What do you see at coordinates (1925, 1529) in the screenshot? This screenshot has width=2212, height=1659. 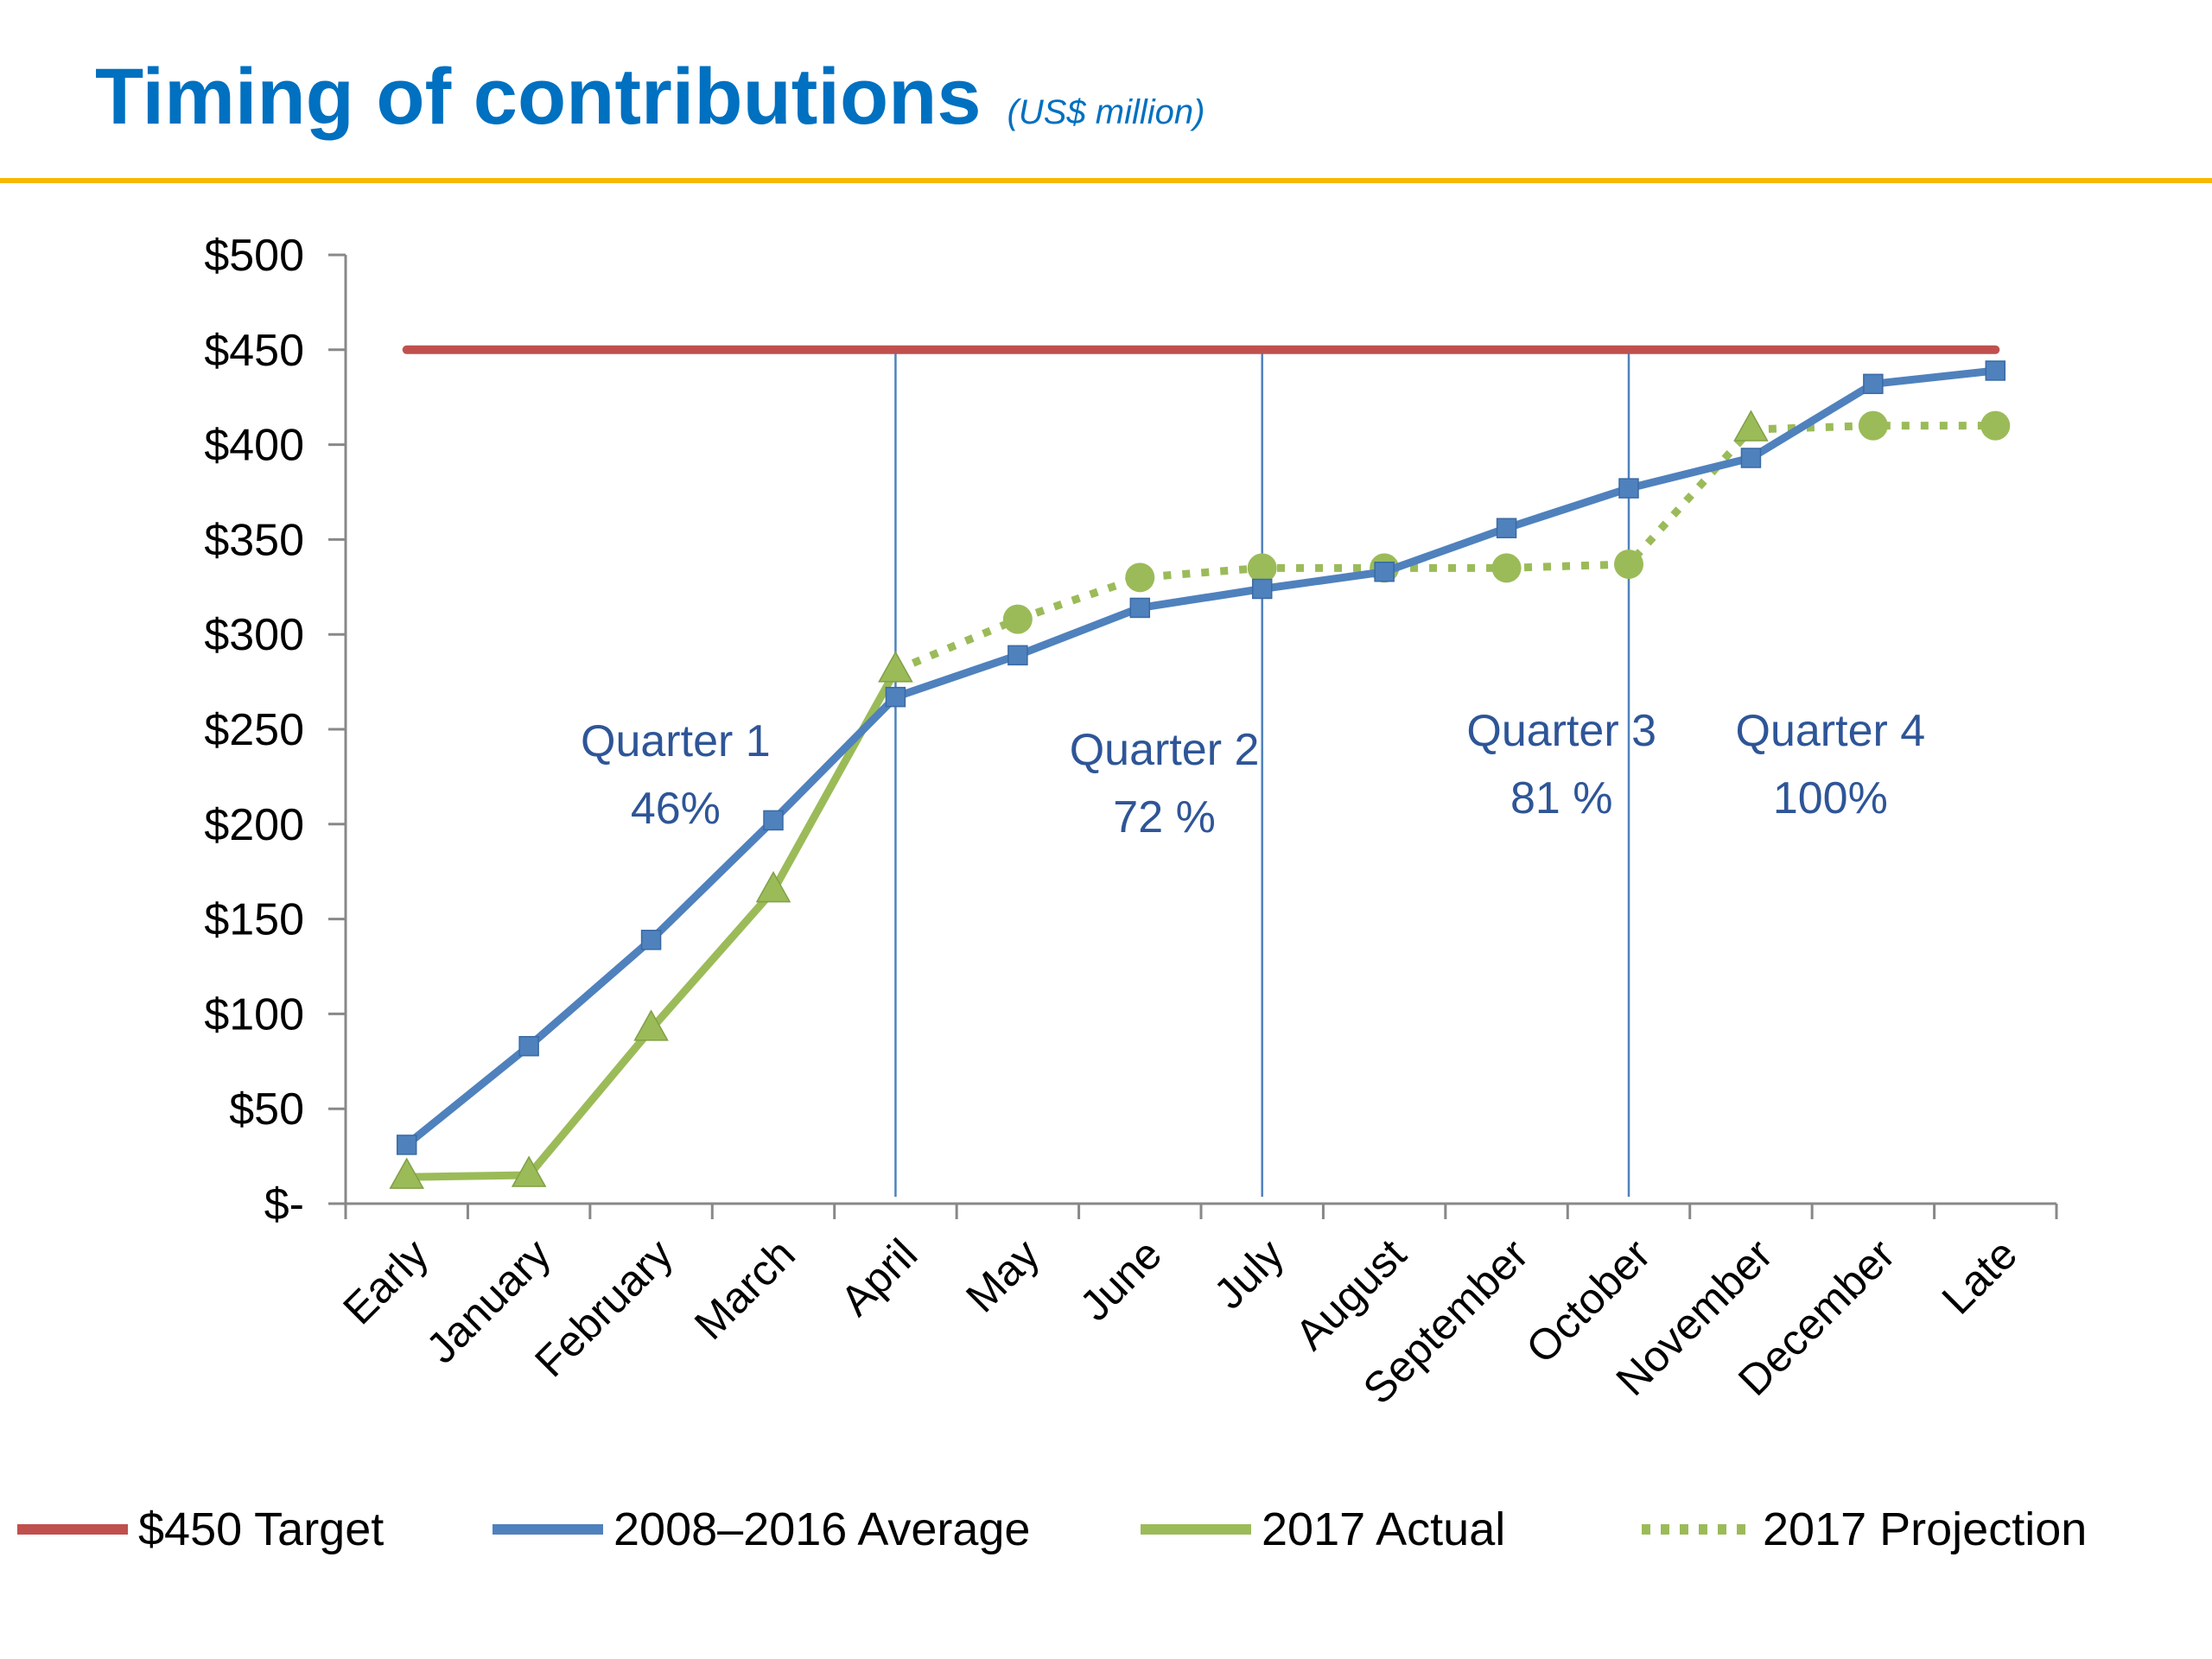 I see `legend-label: 2017 Projection` at bounding box center [1925, 1529].